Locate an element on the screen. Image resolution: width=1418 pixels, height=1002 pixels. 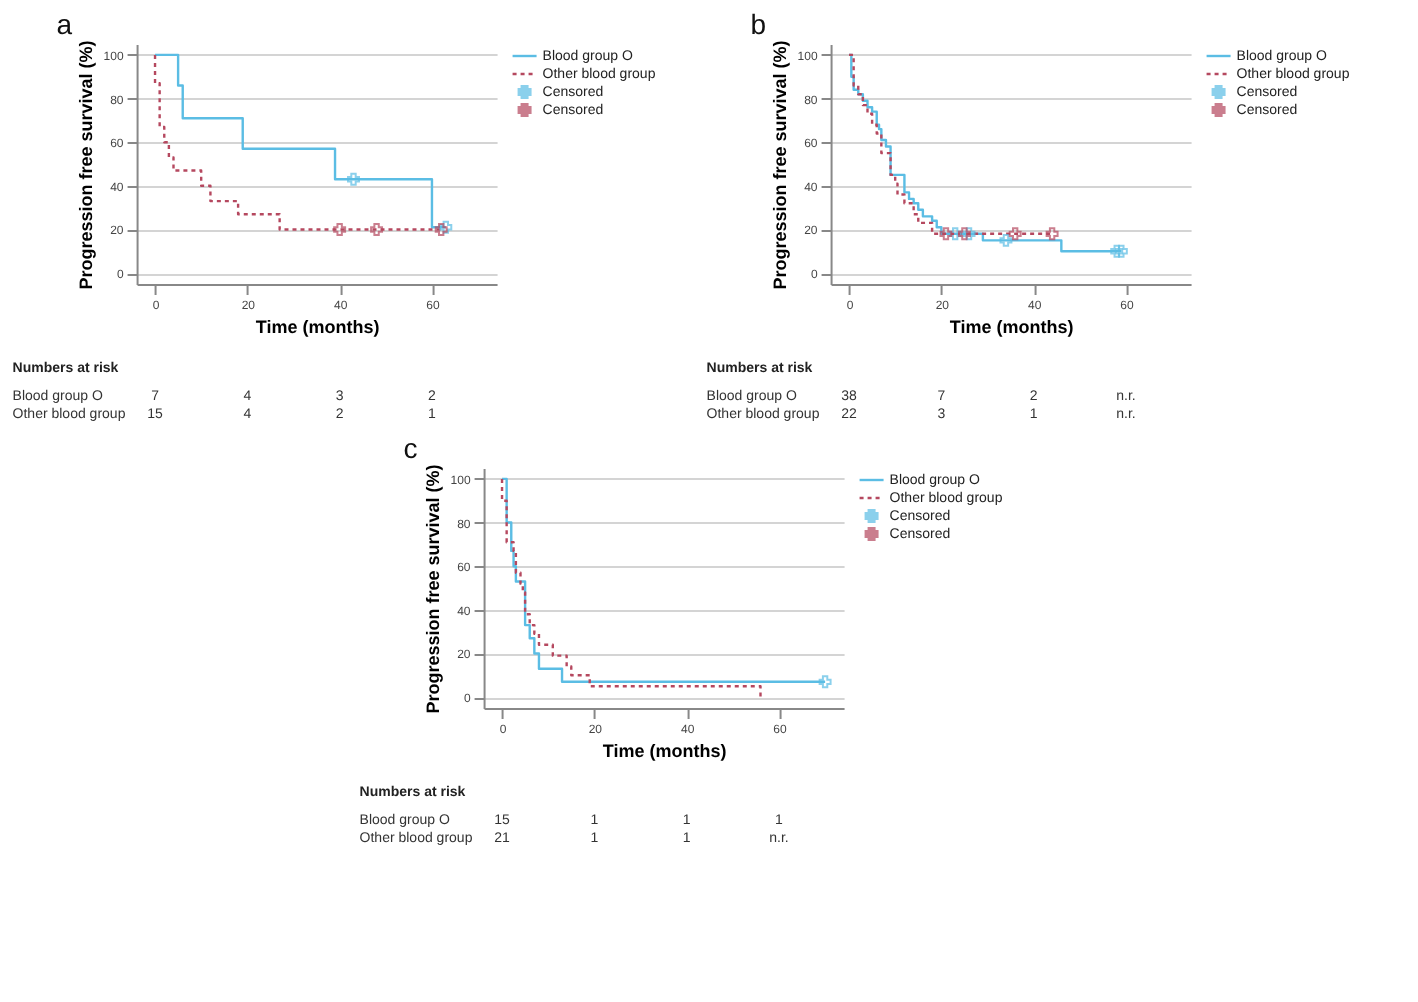
chart-title: c is located at coordinates (410, 448).